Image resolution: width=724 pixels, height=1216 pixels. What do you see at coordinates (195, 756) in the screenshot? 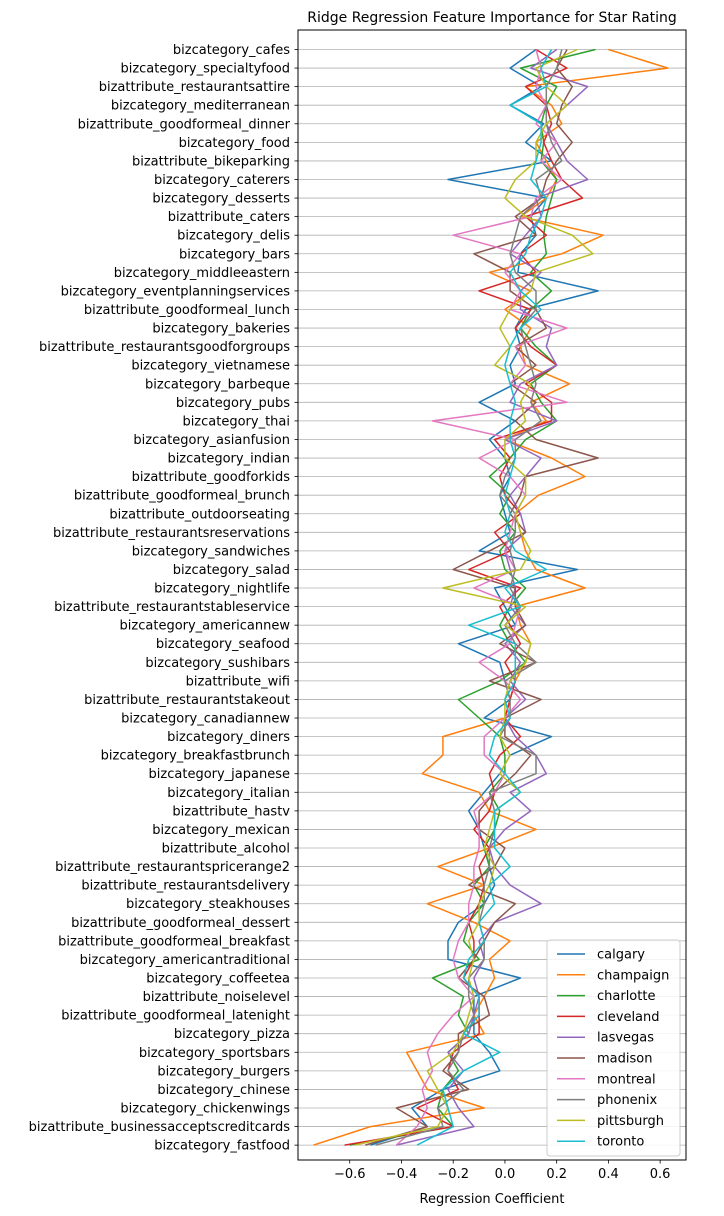
I see `y-tick-label: bizcategory_breakfastbrunch` at bounding box center [195, 756].